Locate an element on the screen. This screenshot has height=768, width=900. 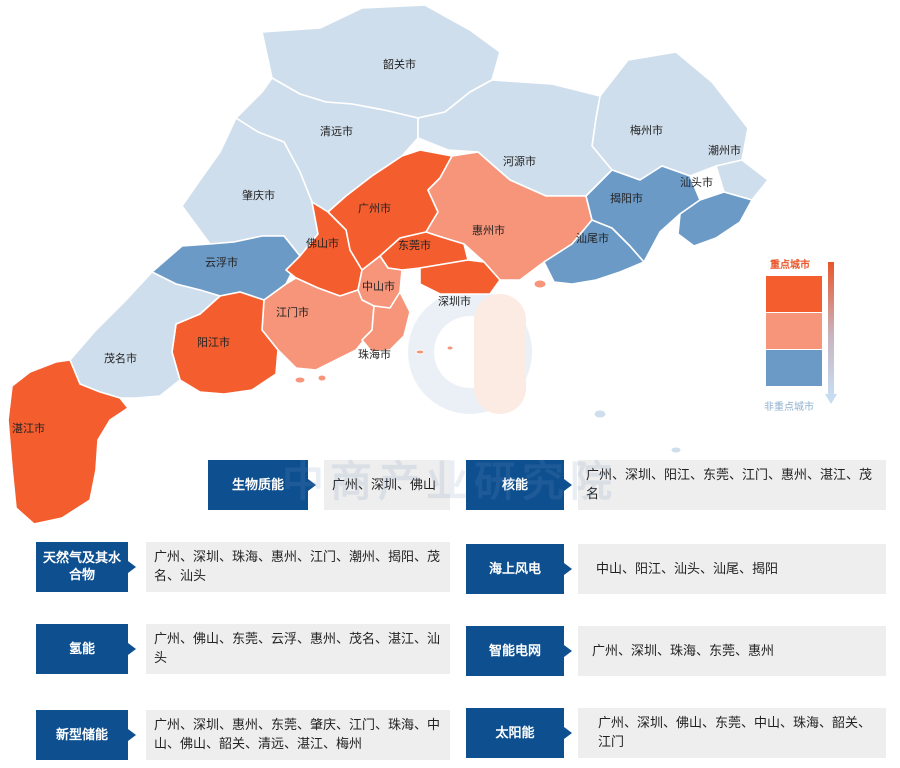
card-nuclear-title: 核能 is located at coordinates (515, 485).